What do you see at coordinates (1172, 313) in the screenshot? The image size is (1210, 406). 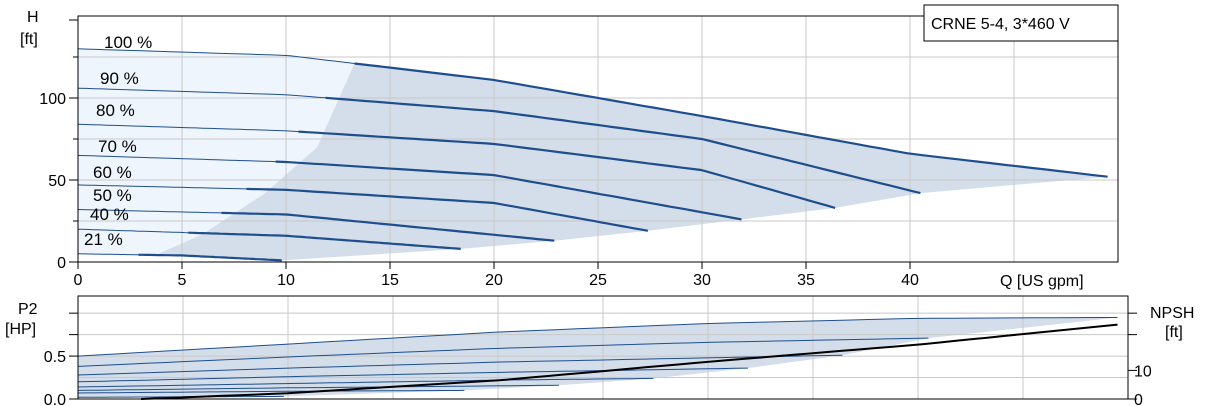 I see `npsh-axis-label: NPSH` at bounding box center [1172, 313].